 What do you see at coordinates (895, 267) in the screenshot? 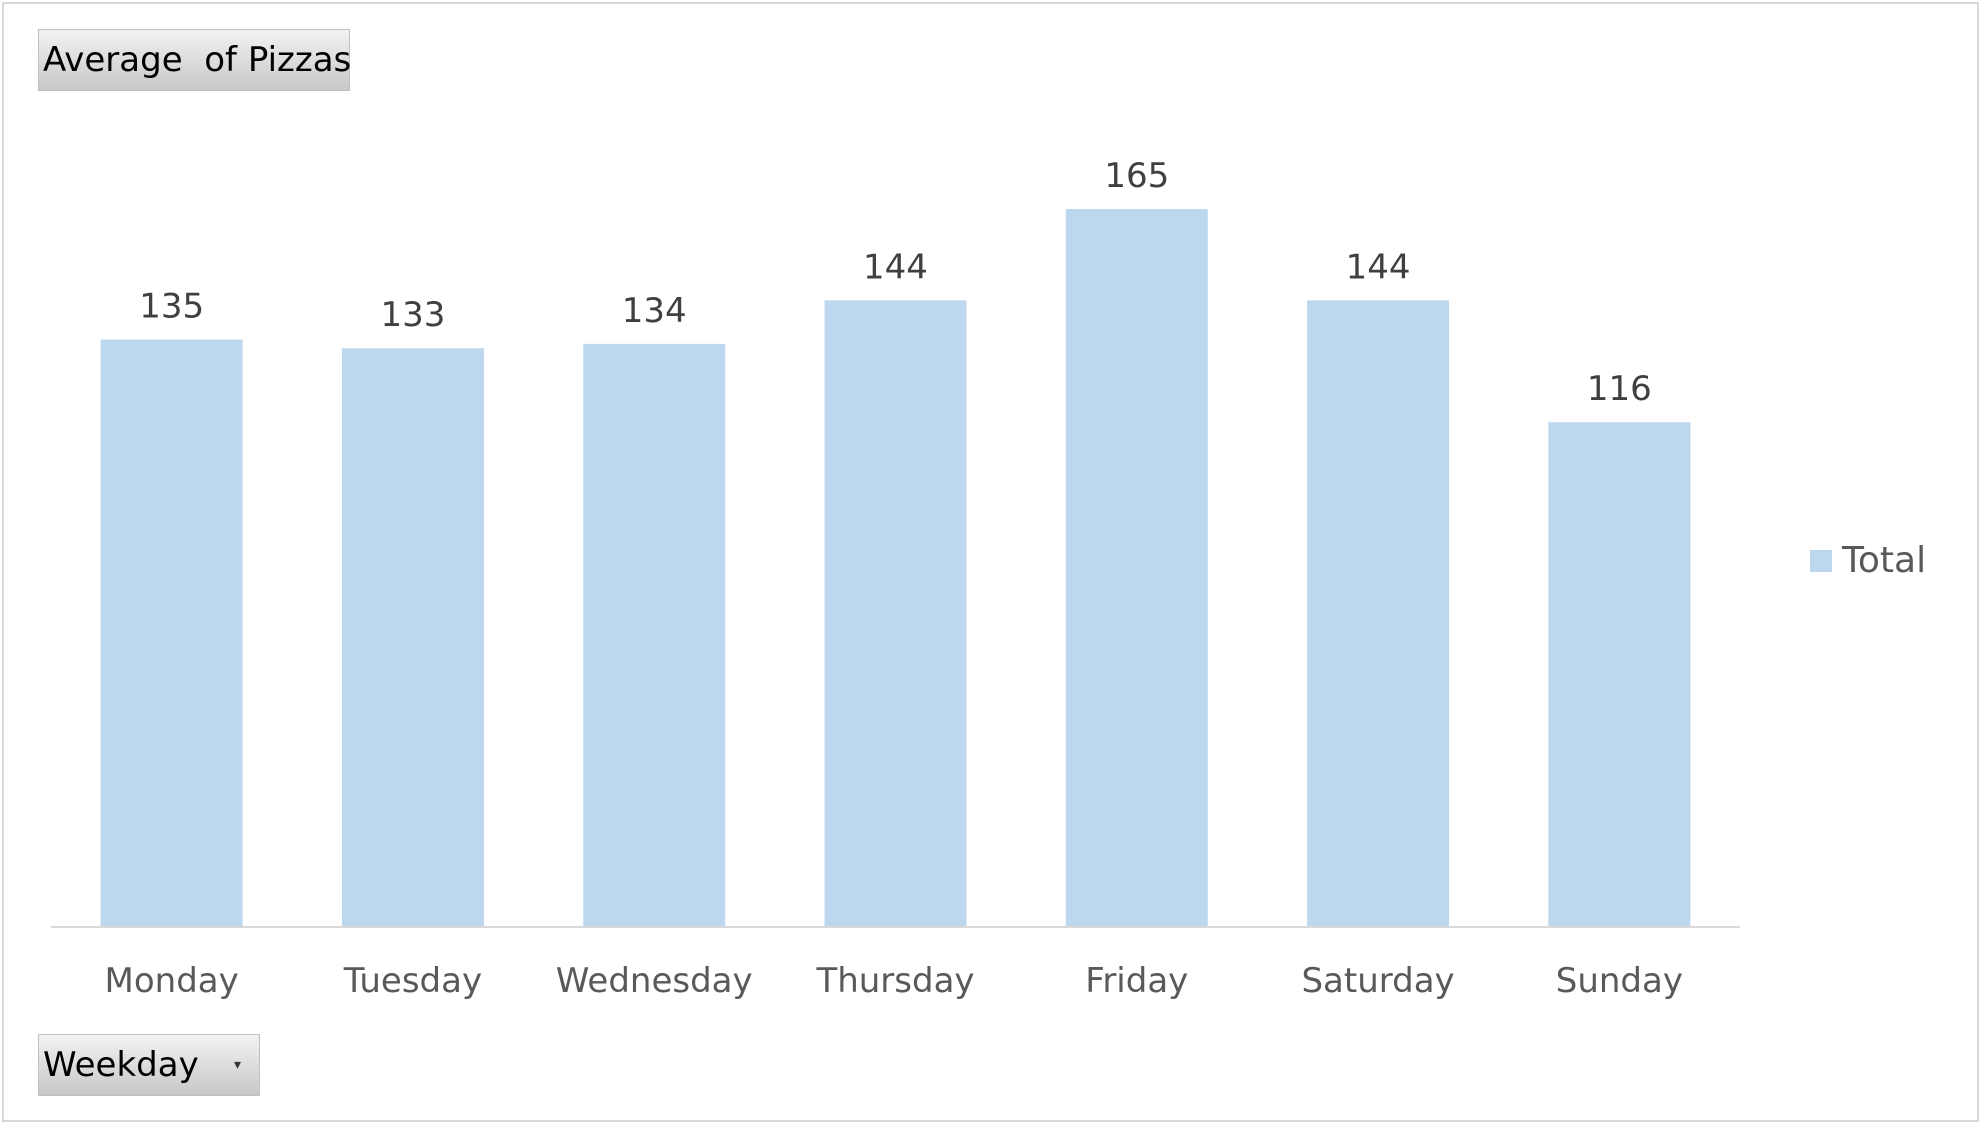
I see `data-label-thursday: 144` at bounding box center [895, 267].